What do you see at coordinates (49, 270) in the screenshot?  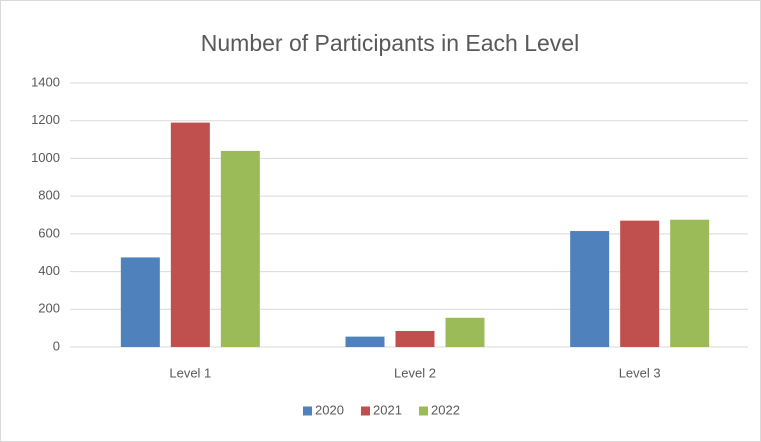 I see `y-tick-label: 400` at bounding box center [49, 270].